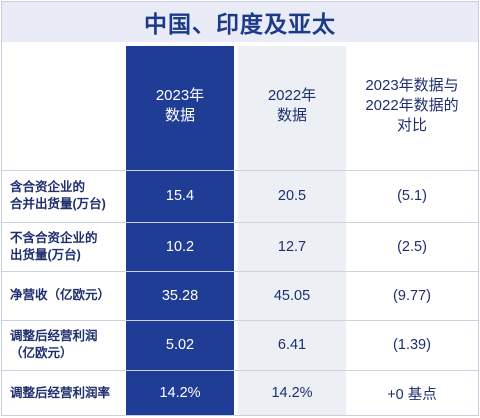  I want to click on row-label: 净营收（亿欧元）, so click(60, 295).